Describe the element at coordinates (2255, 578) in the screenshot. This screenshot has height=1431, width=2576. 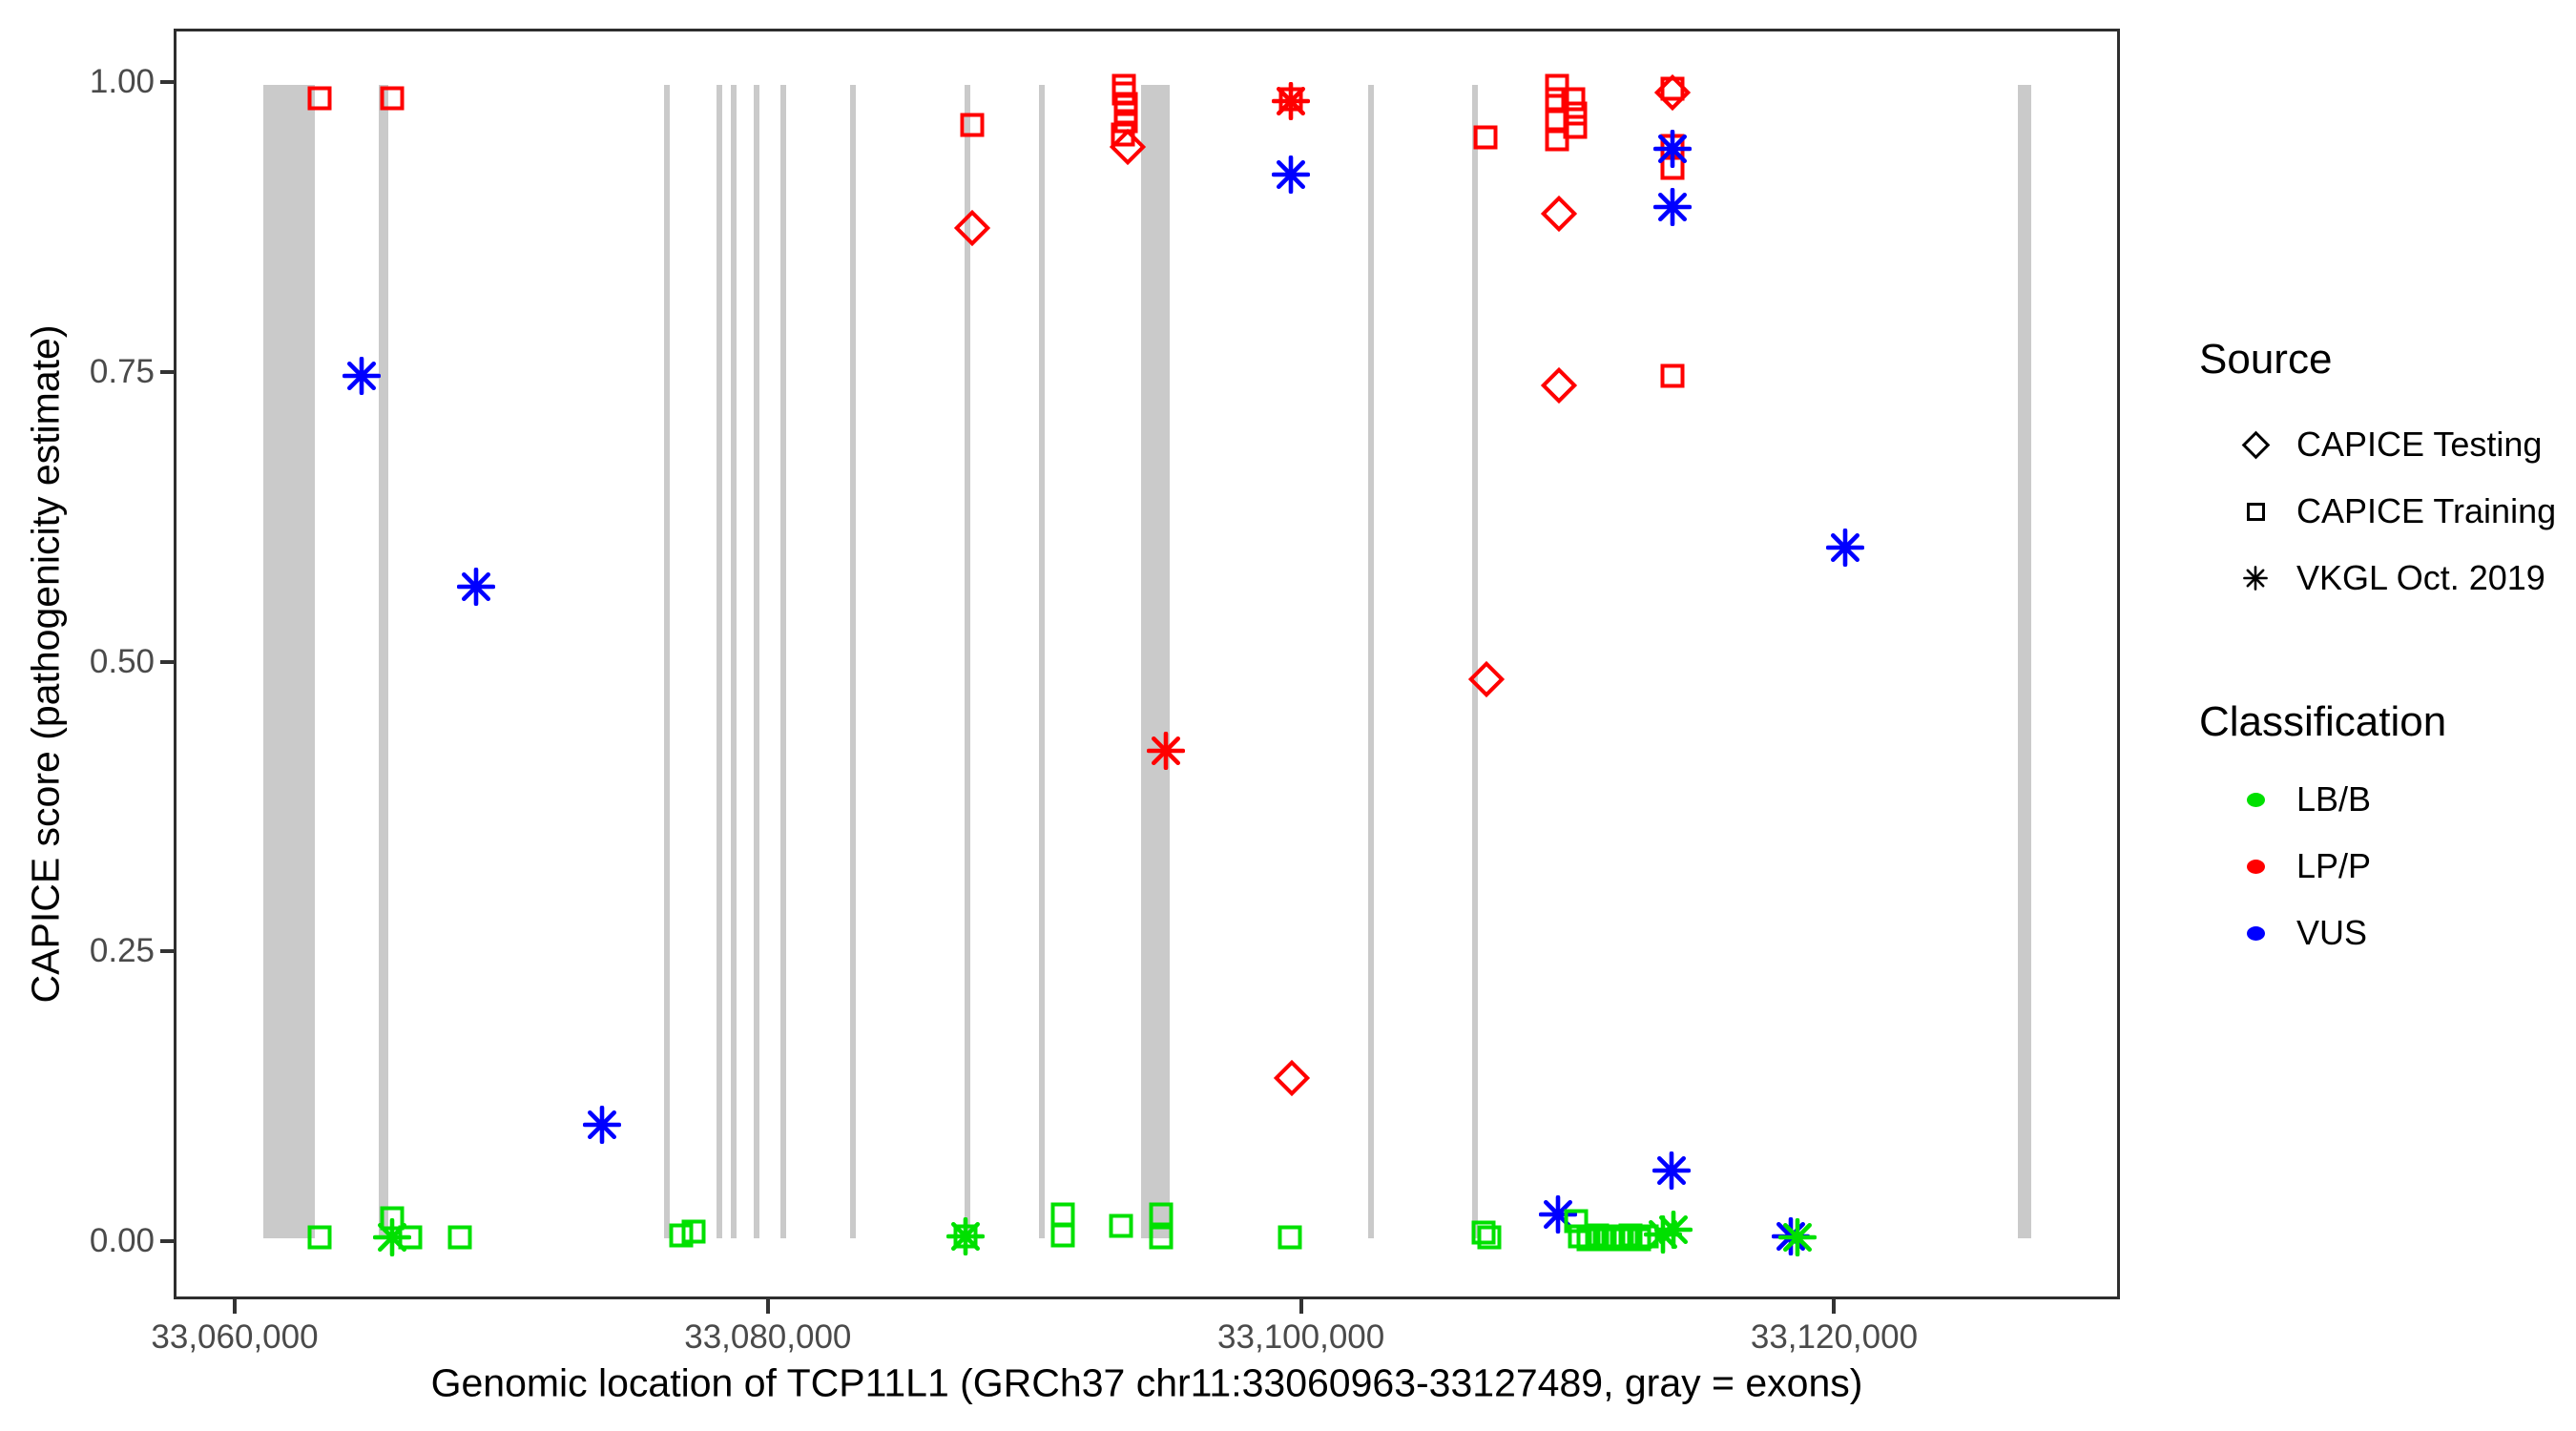
I see `asterisk-key-icon` at that location.